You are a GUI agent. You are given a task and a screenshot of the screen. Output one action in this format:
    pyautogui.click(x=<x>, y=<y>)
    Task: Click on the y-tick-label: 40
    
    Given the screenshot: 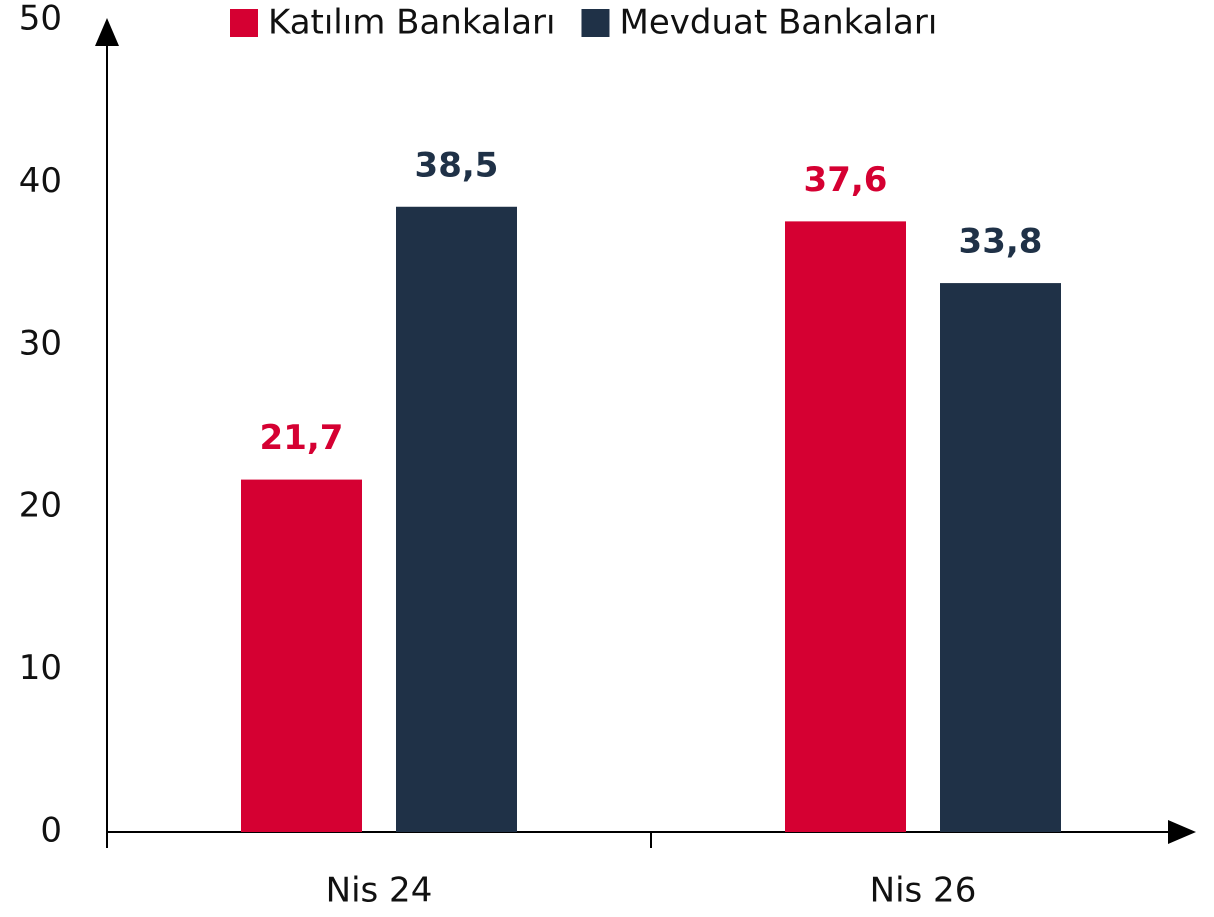 What is the action you would take?
    pyautogui.click(x=40, y=181)
    